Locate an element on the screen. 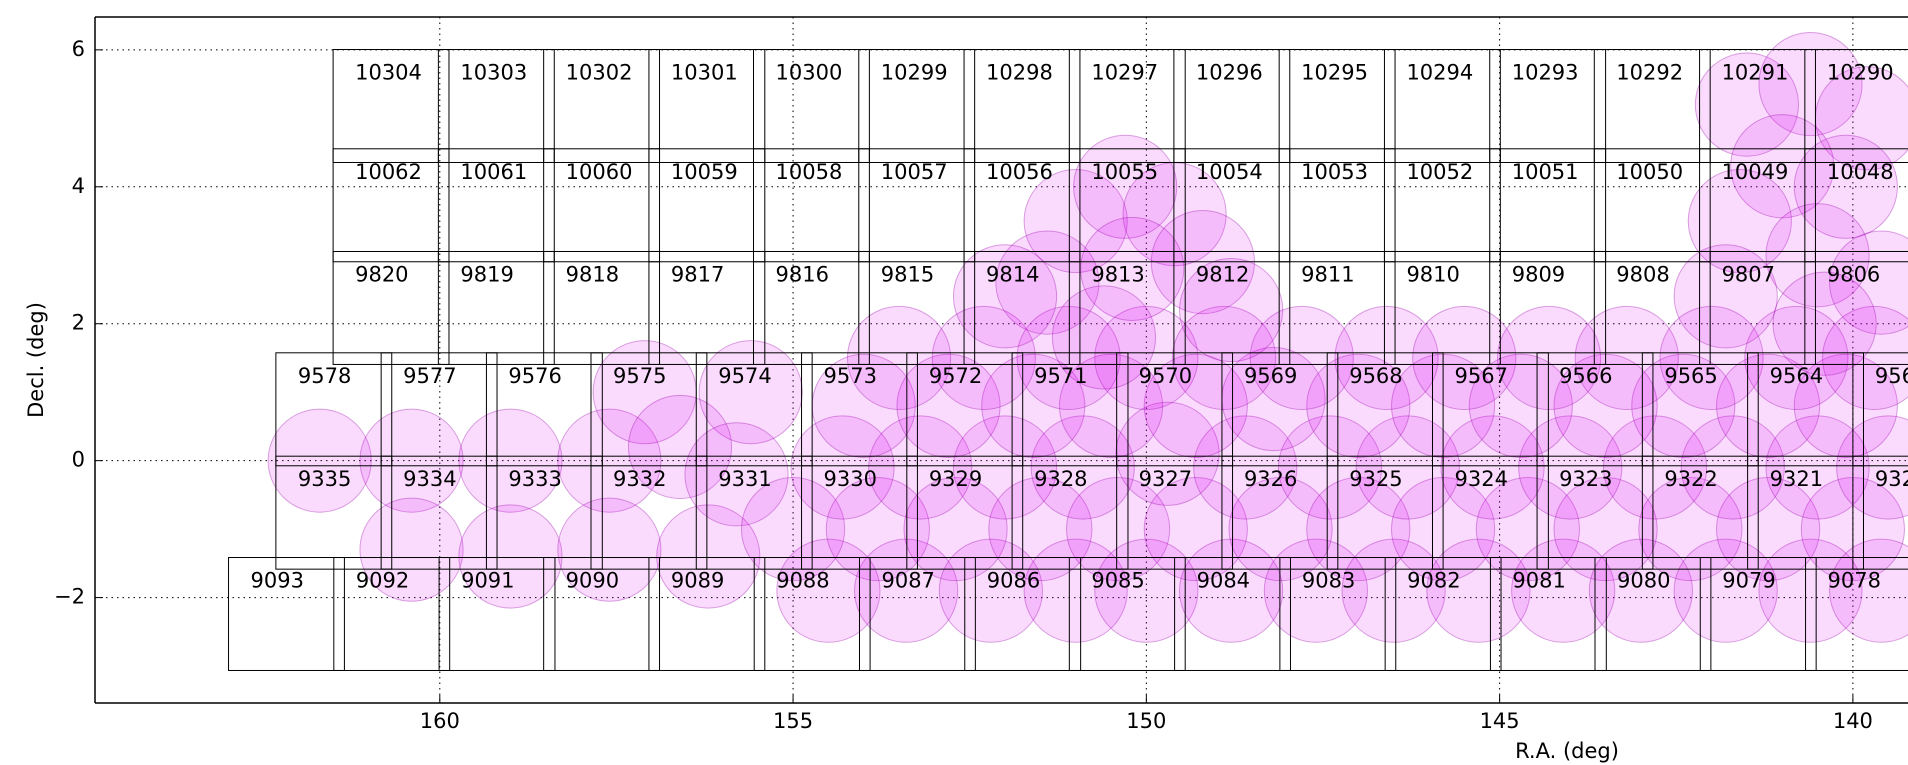  field-label: 9320 is located at coordinates (1891, 479).